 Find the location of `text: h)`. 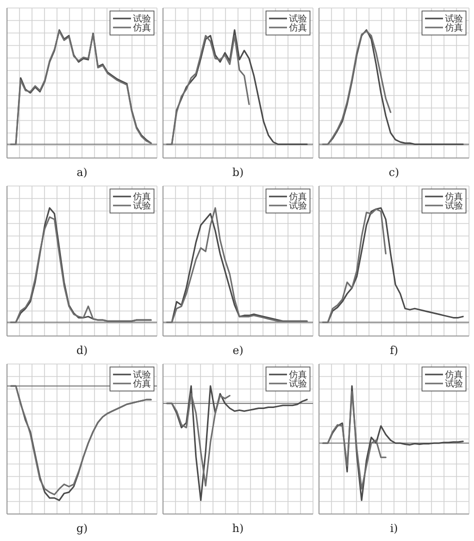

text: h) is located at coordinates (238, 528).